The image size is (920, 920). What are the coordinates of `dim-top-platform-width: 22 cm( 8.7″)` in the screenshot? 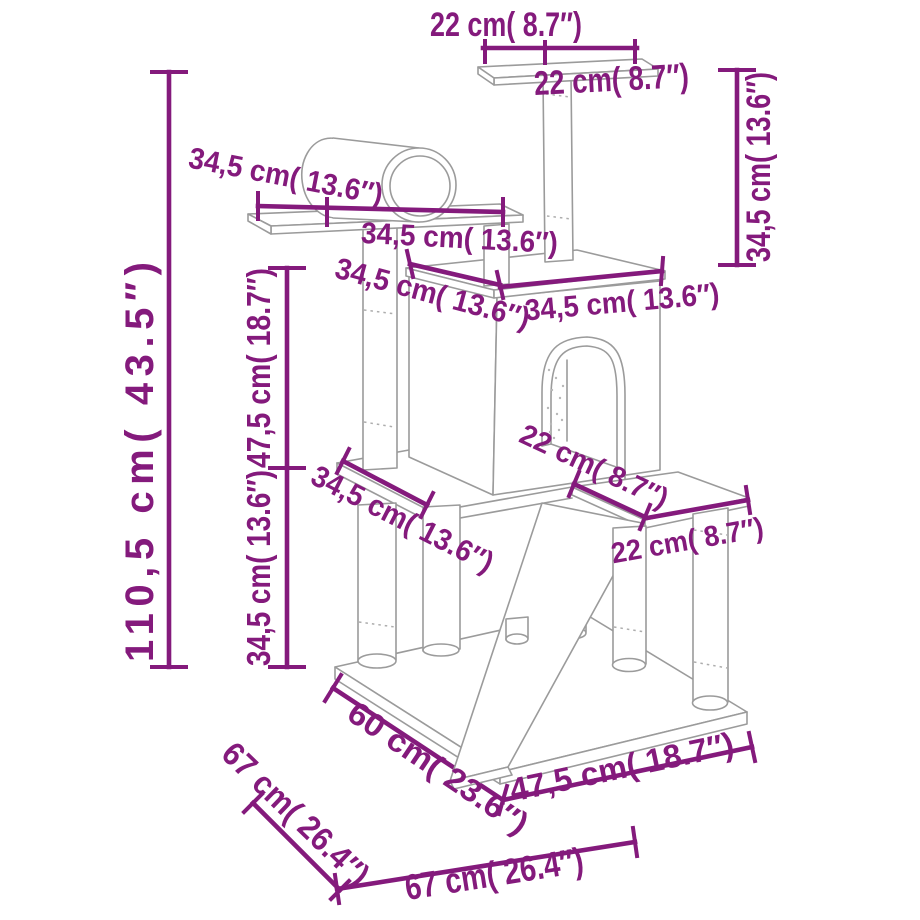 It's located at (535, 35).